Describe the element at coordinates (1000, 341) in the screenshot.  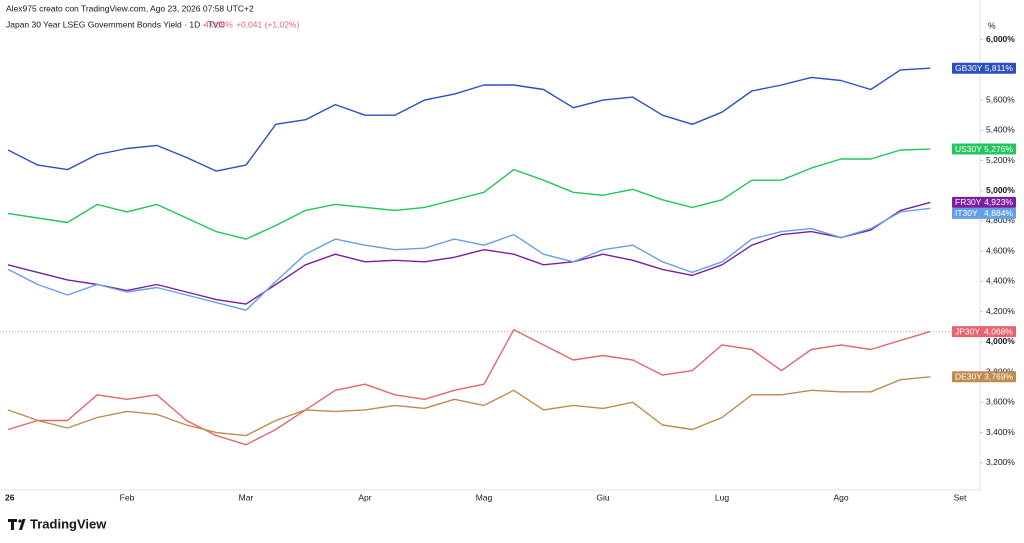
I see `y-tick-label: 4,000%` at that location.